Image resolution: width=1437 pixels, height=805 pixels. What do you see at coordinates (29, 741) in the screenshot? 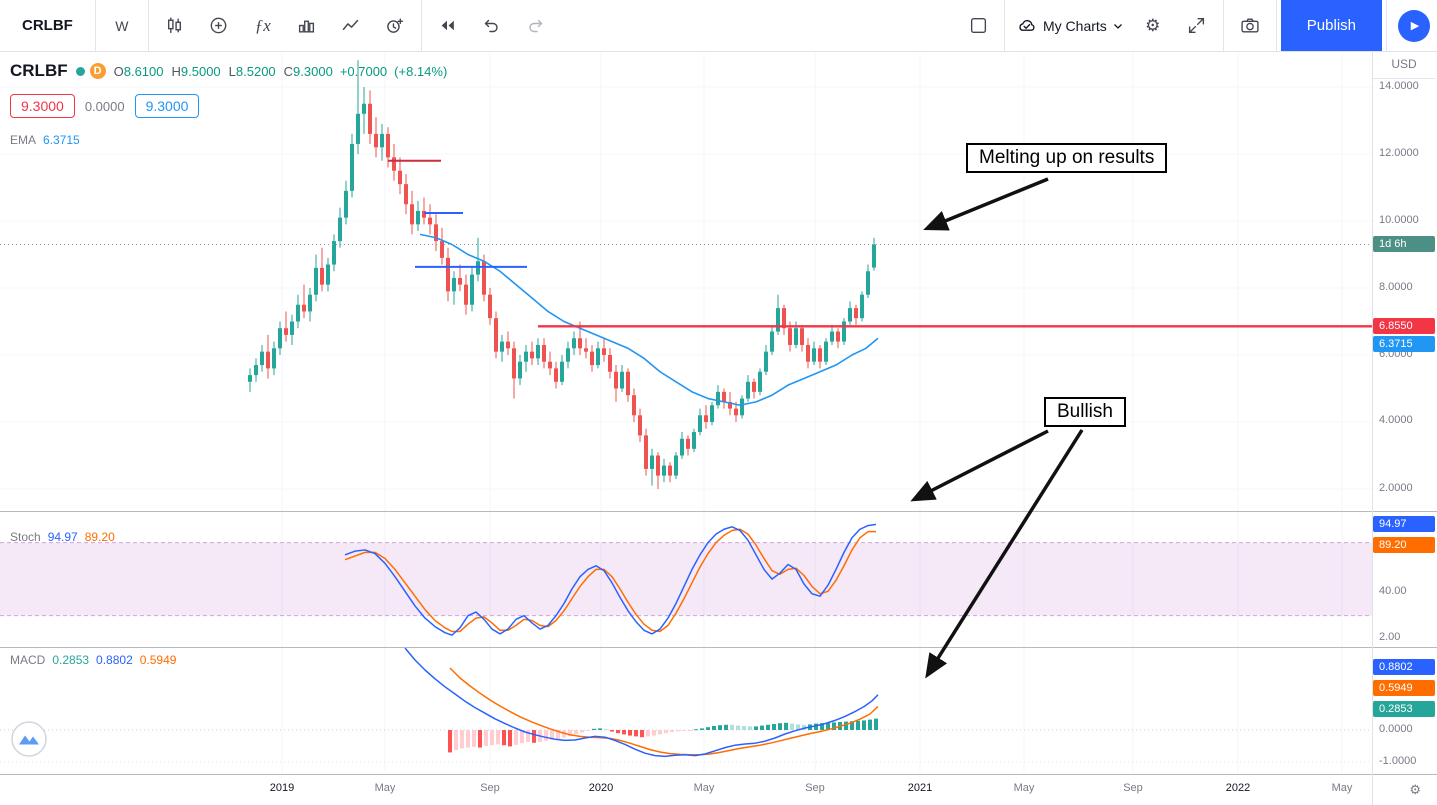
I see `tradingview-logo` at bounding box center [29, 741].